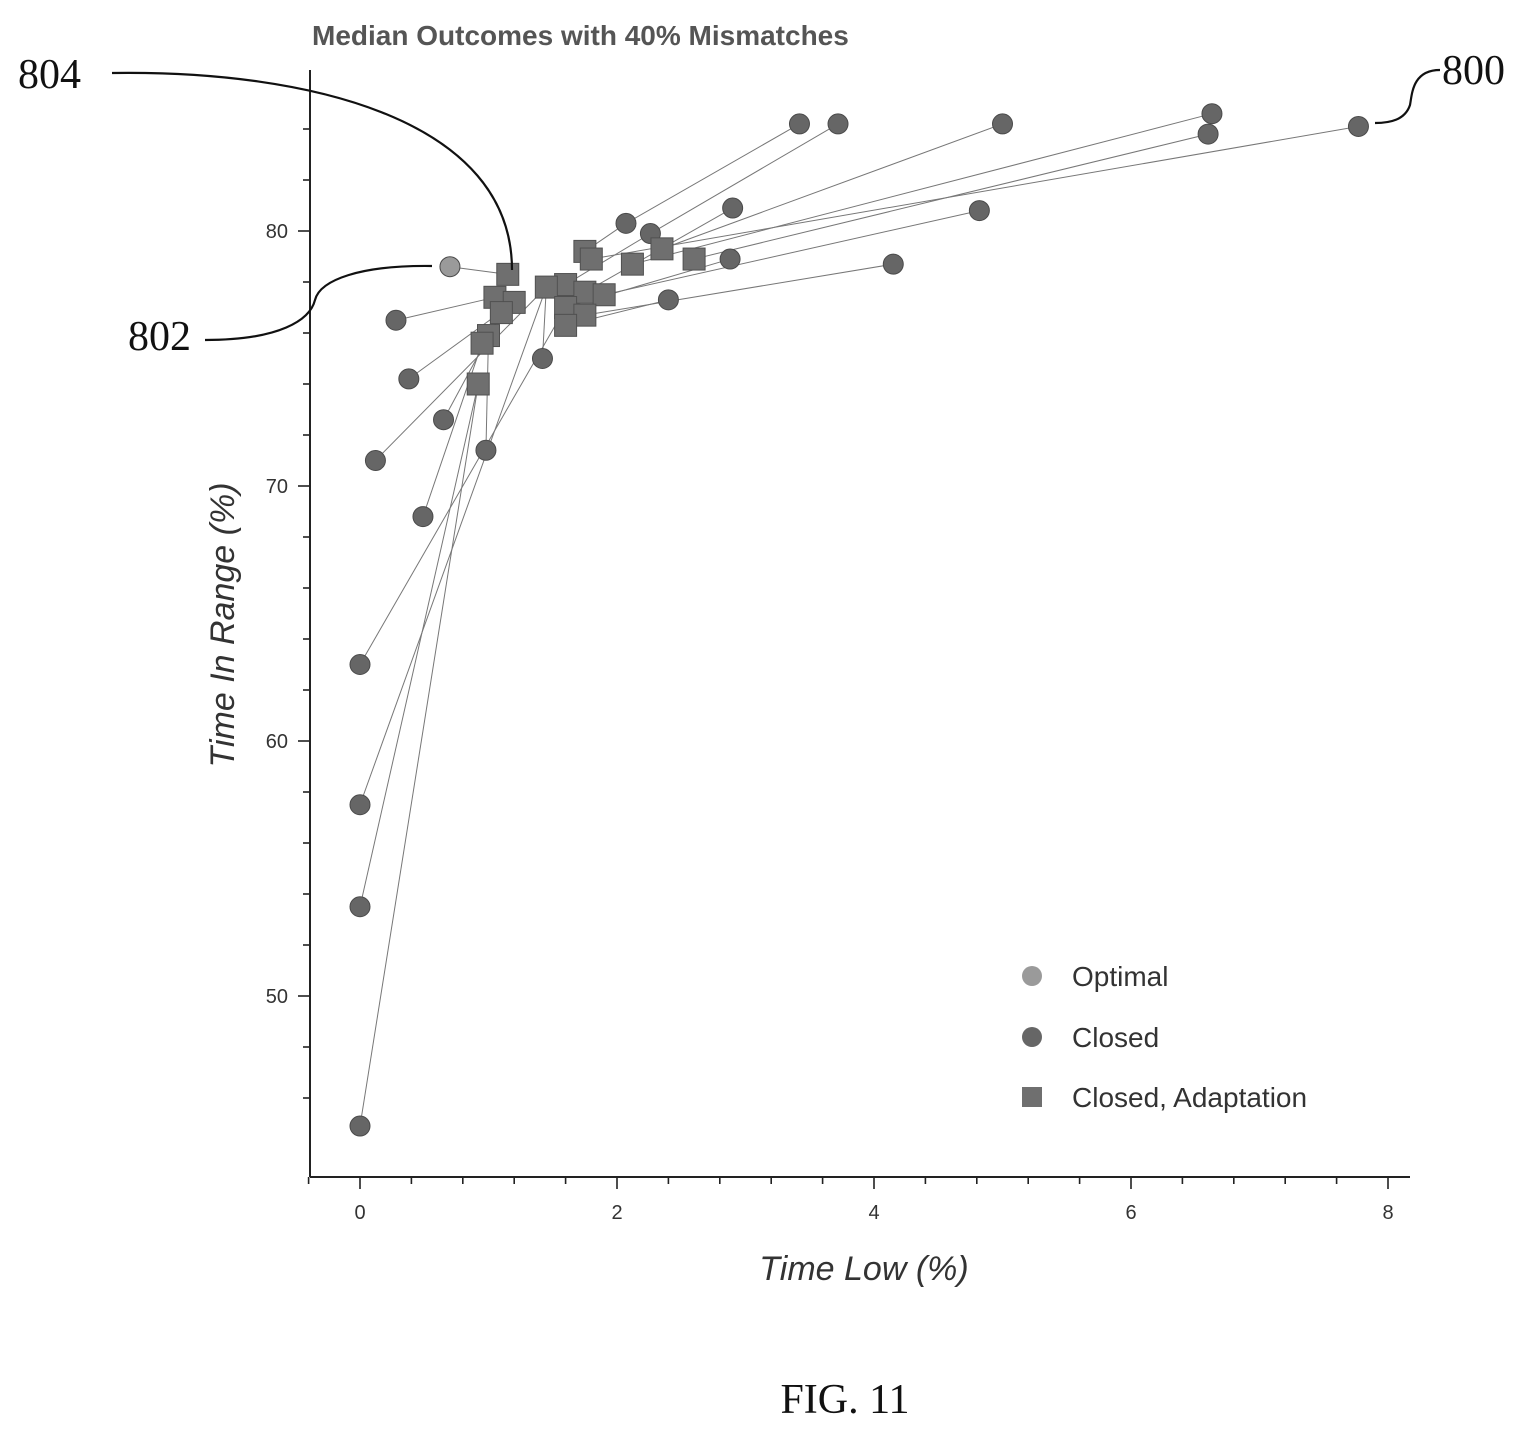 This screenshot has width=1535, height=1435. I want to click on x-tick-label: 0, so click(359, 1213).